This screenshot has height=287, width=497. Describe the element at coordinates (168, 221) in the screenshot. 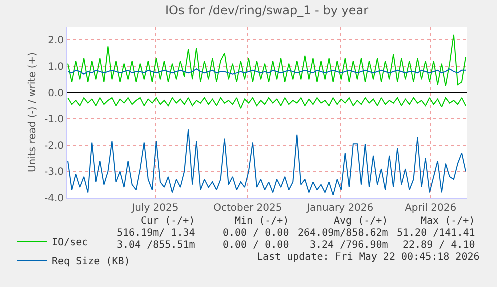

I see `text: Cur (-/+)` at that location.